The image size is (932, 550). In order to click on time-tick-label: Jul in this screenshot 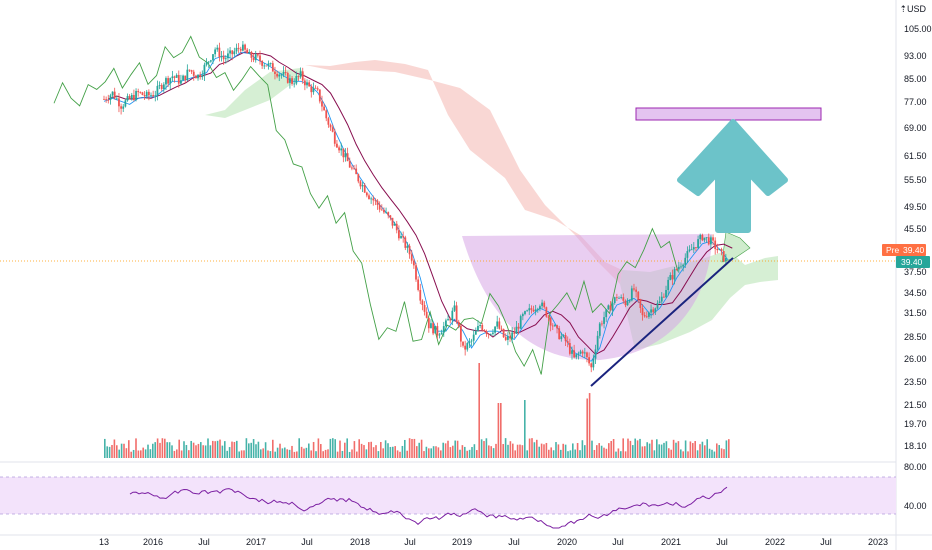, I will do `click(204, 542)`.